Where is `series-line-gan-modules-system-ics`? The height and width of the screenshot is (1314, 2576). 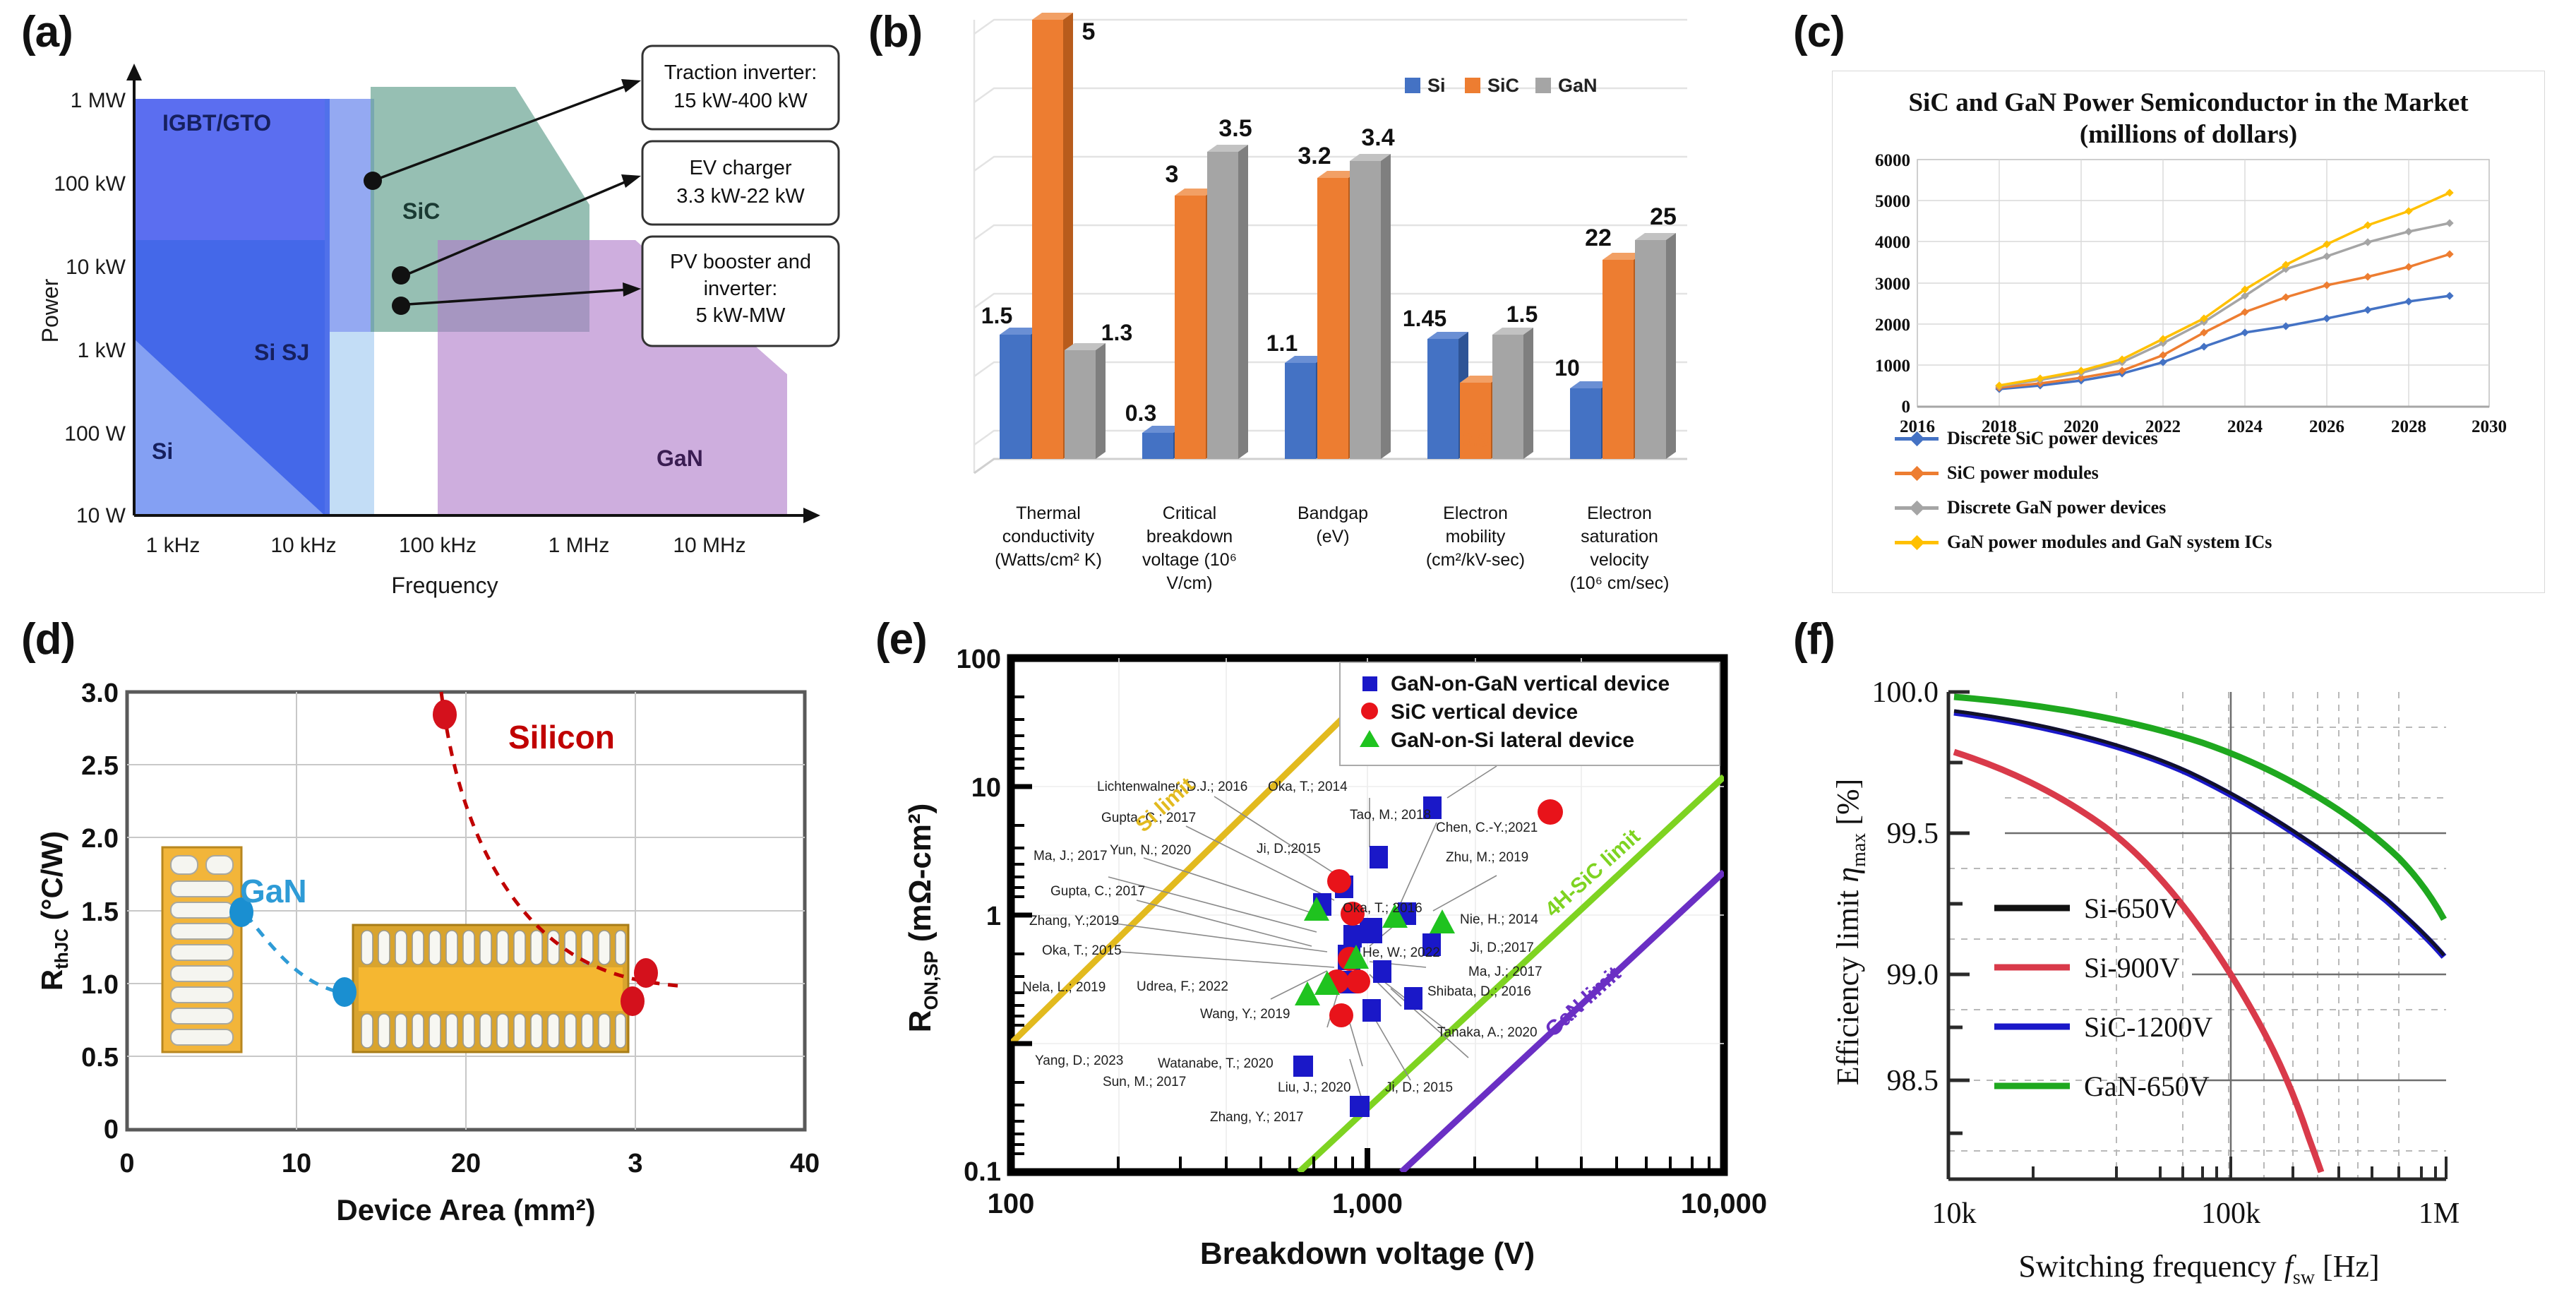 series-line-gan-modules-system-ics is located at coordinates (2224, 289).